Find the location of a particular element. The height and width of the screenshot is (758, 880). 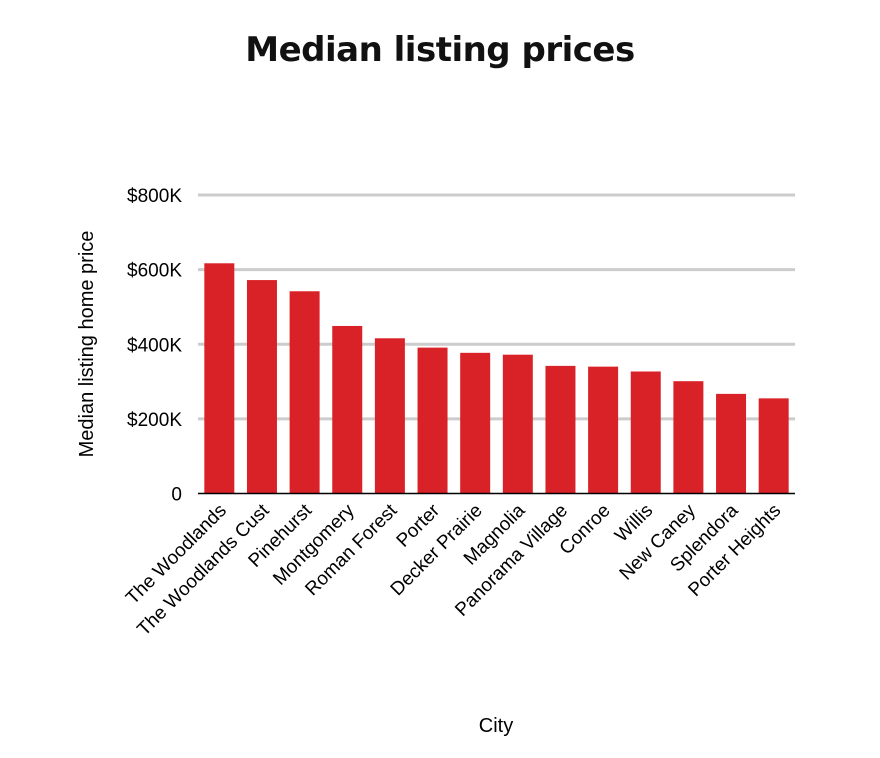

y-axis-label: Median listing home price is located at coordinates (87, 344).